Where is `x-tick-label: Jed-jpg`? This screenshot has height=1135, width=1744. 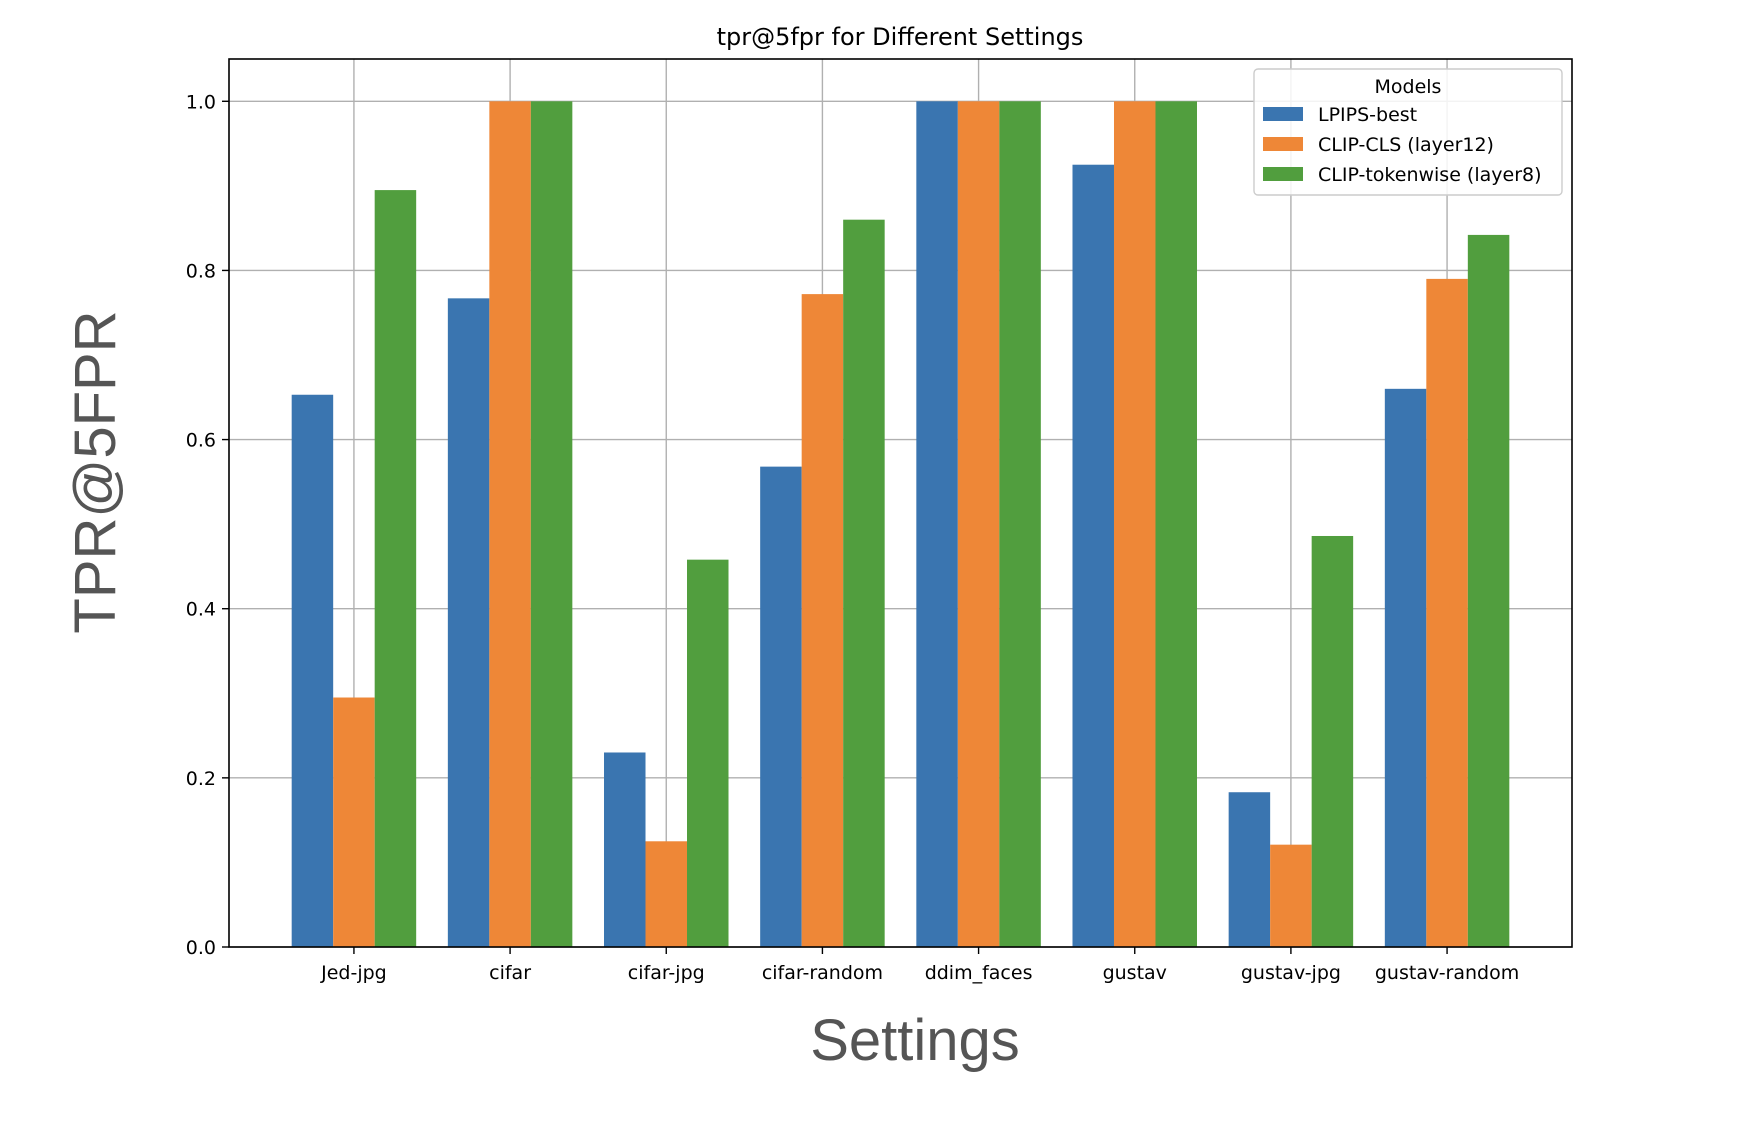
x-tick-label: Jed-jpg is located at coordinates (353, 973).